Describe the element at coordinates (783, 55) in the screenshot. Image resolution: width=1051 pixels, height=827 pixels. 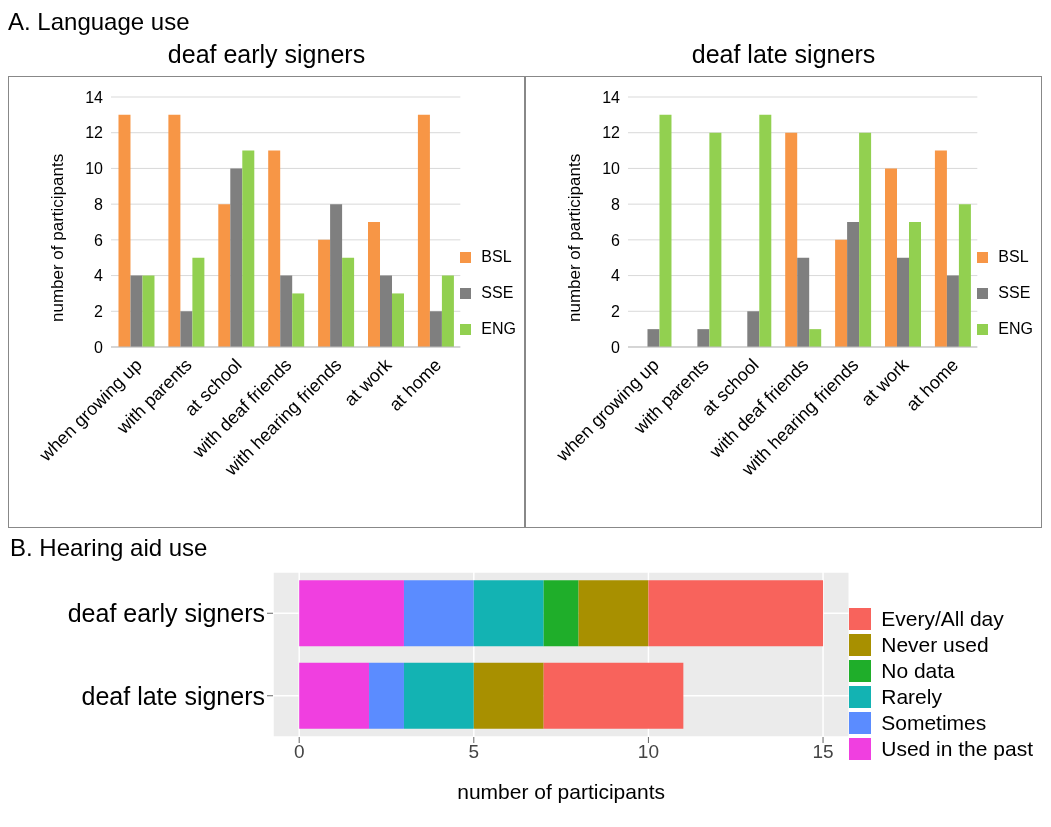
I see `chart-title: deaf late signers` at that location.